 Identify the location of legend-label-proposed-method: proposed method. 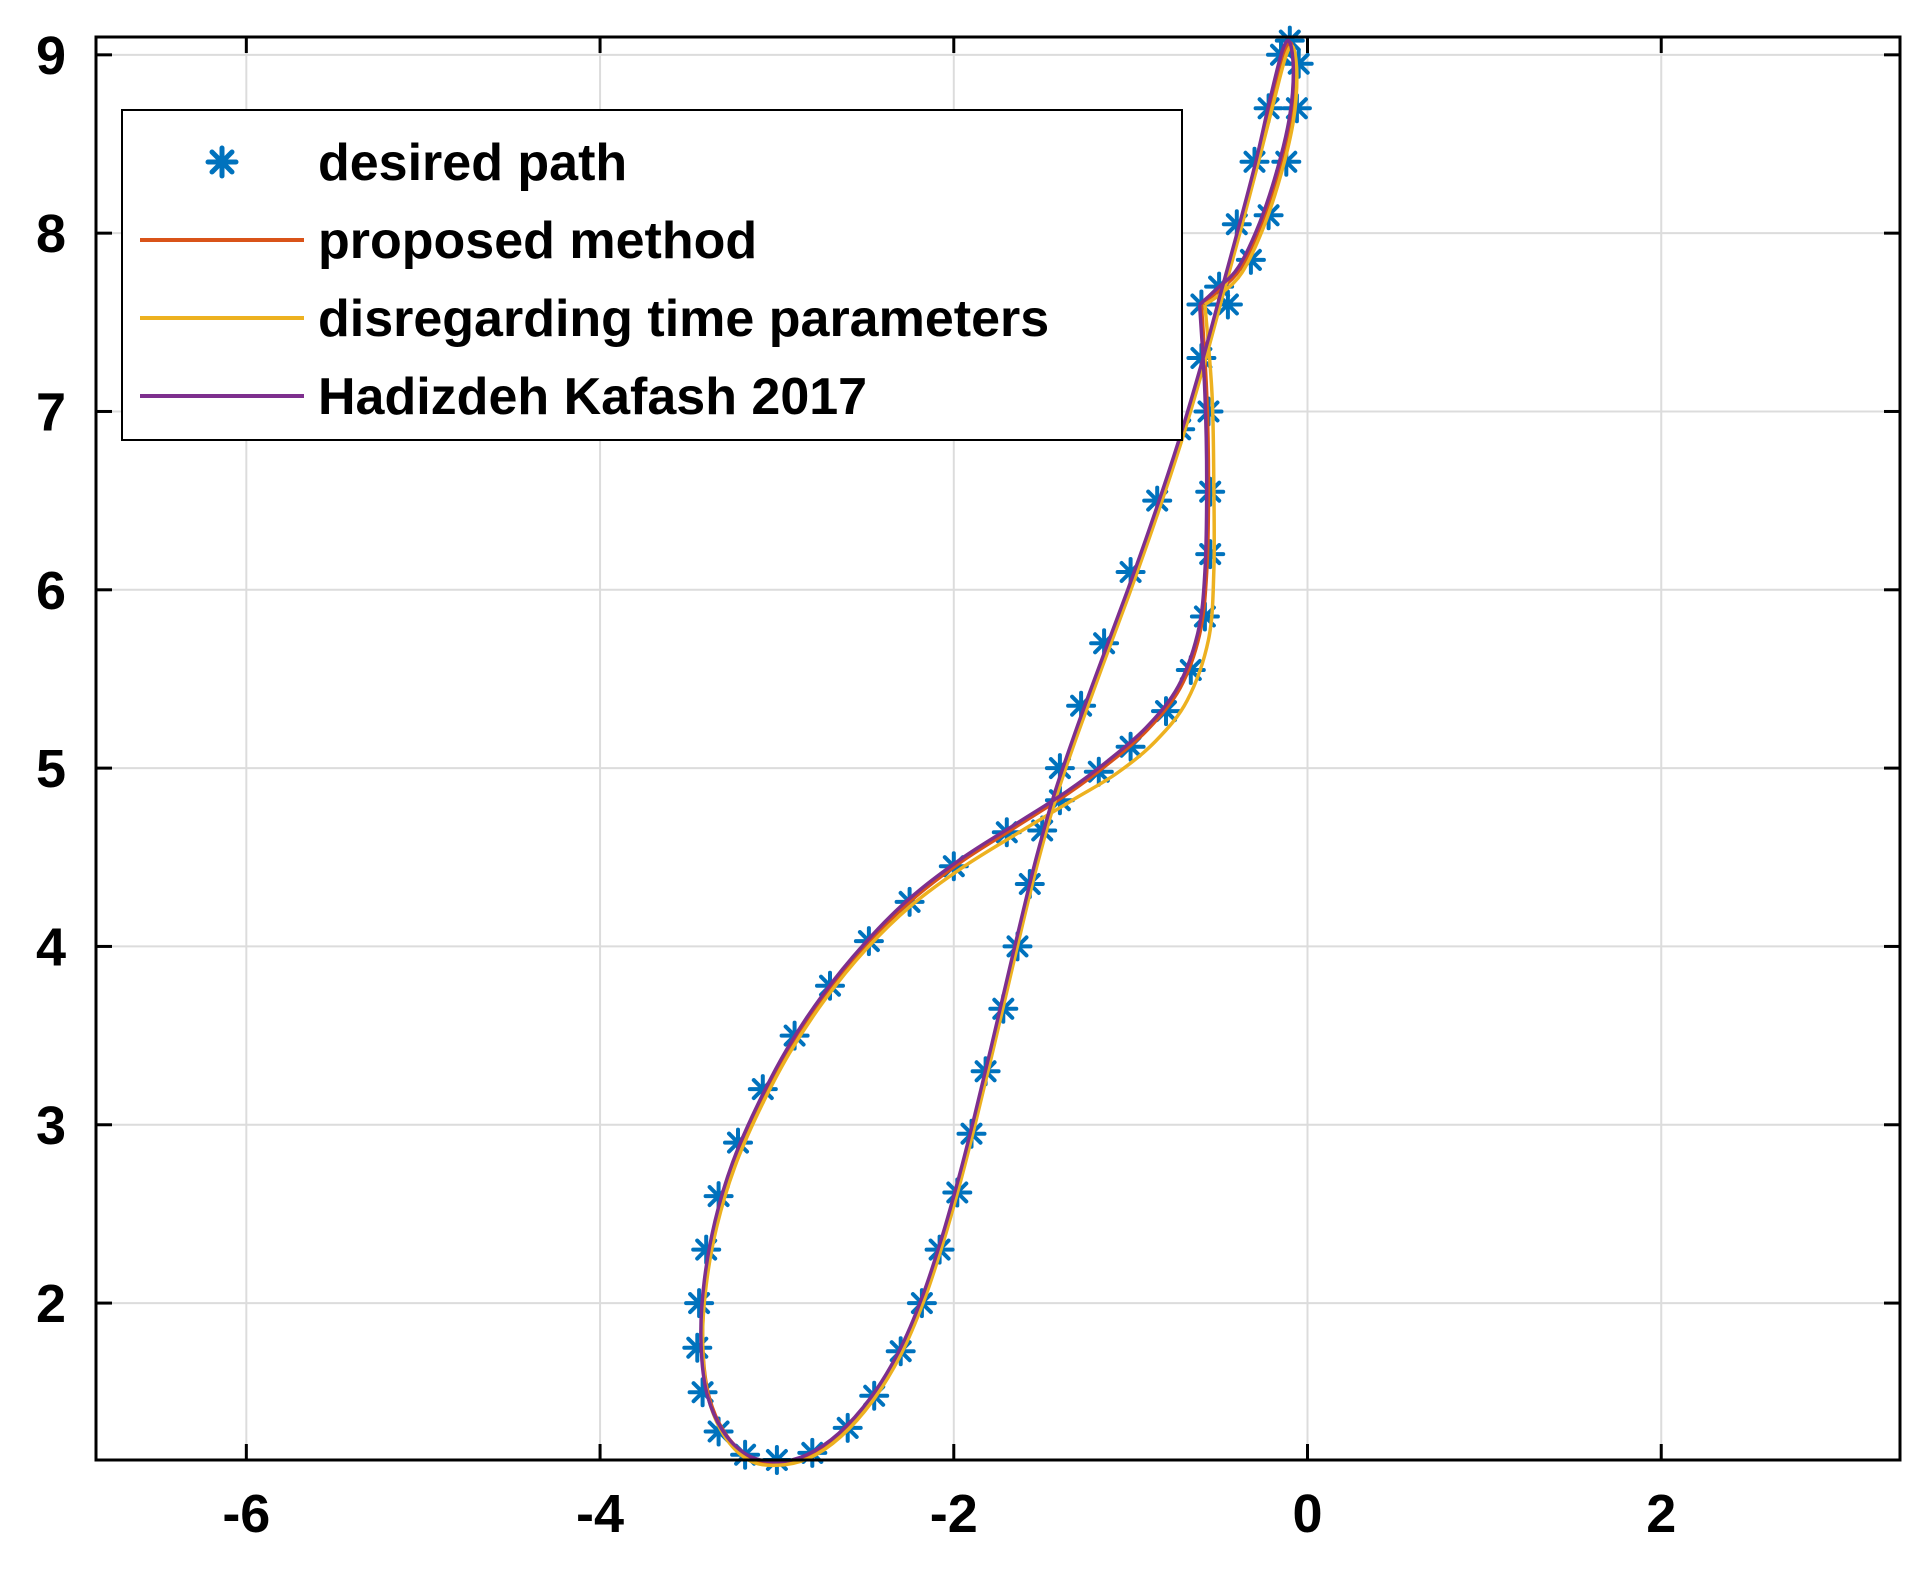
(537, 241).